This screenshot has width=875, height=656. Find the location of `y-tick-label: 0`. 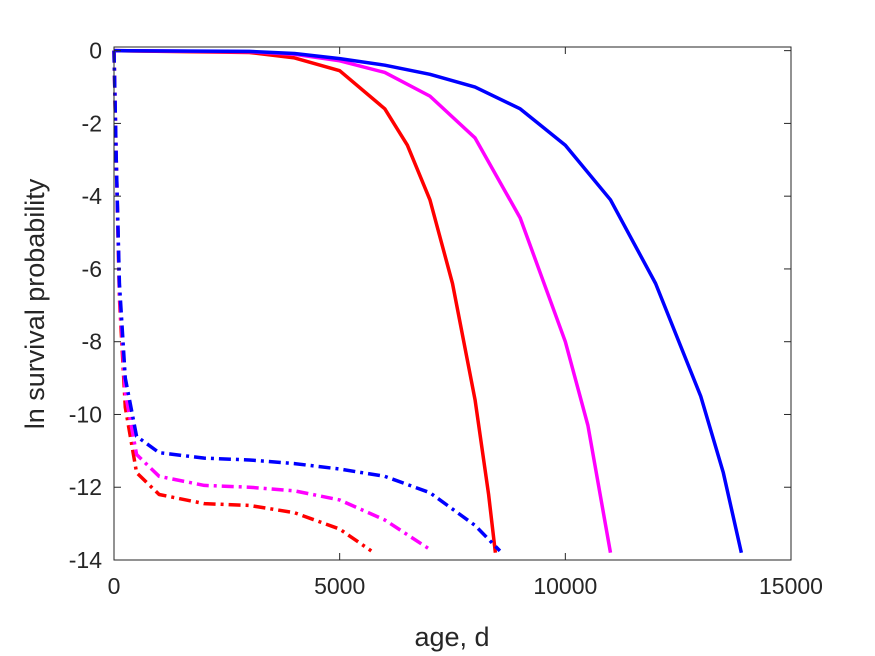

y-tick-label: 0 is located at coordinates (95, 51).